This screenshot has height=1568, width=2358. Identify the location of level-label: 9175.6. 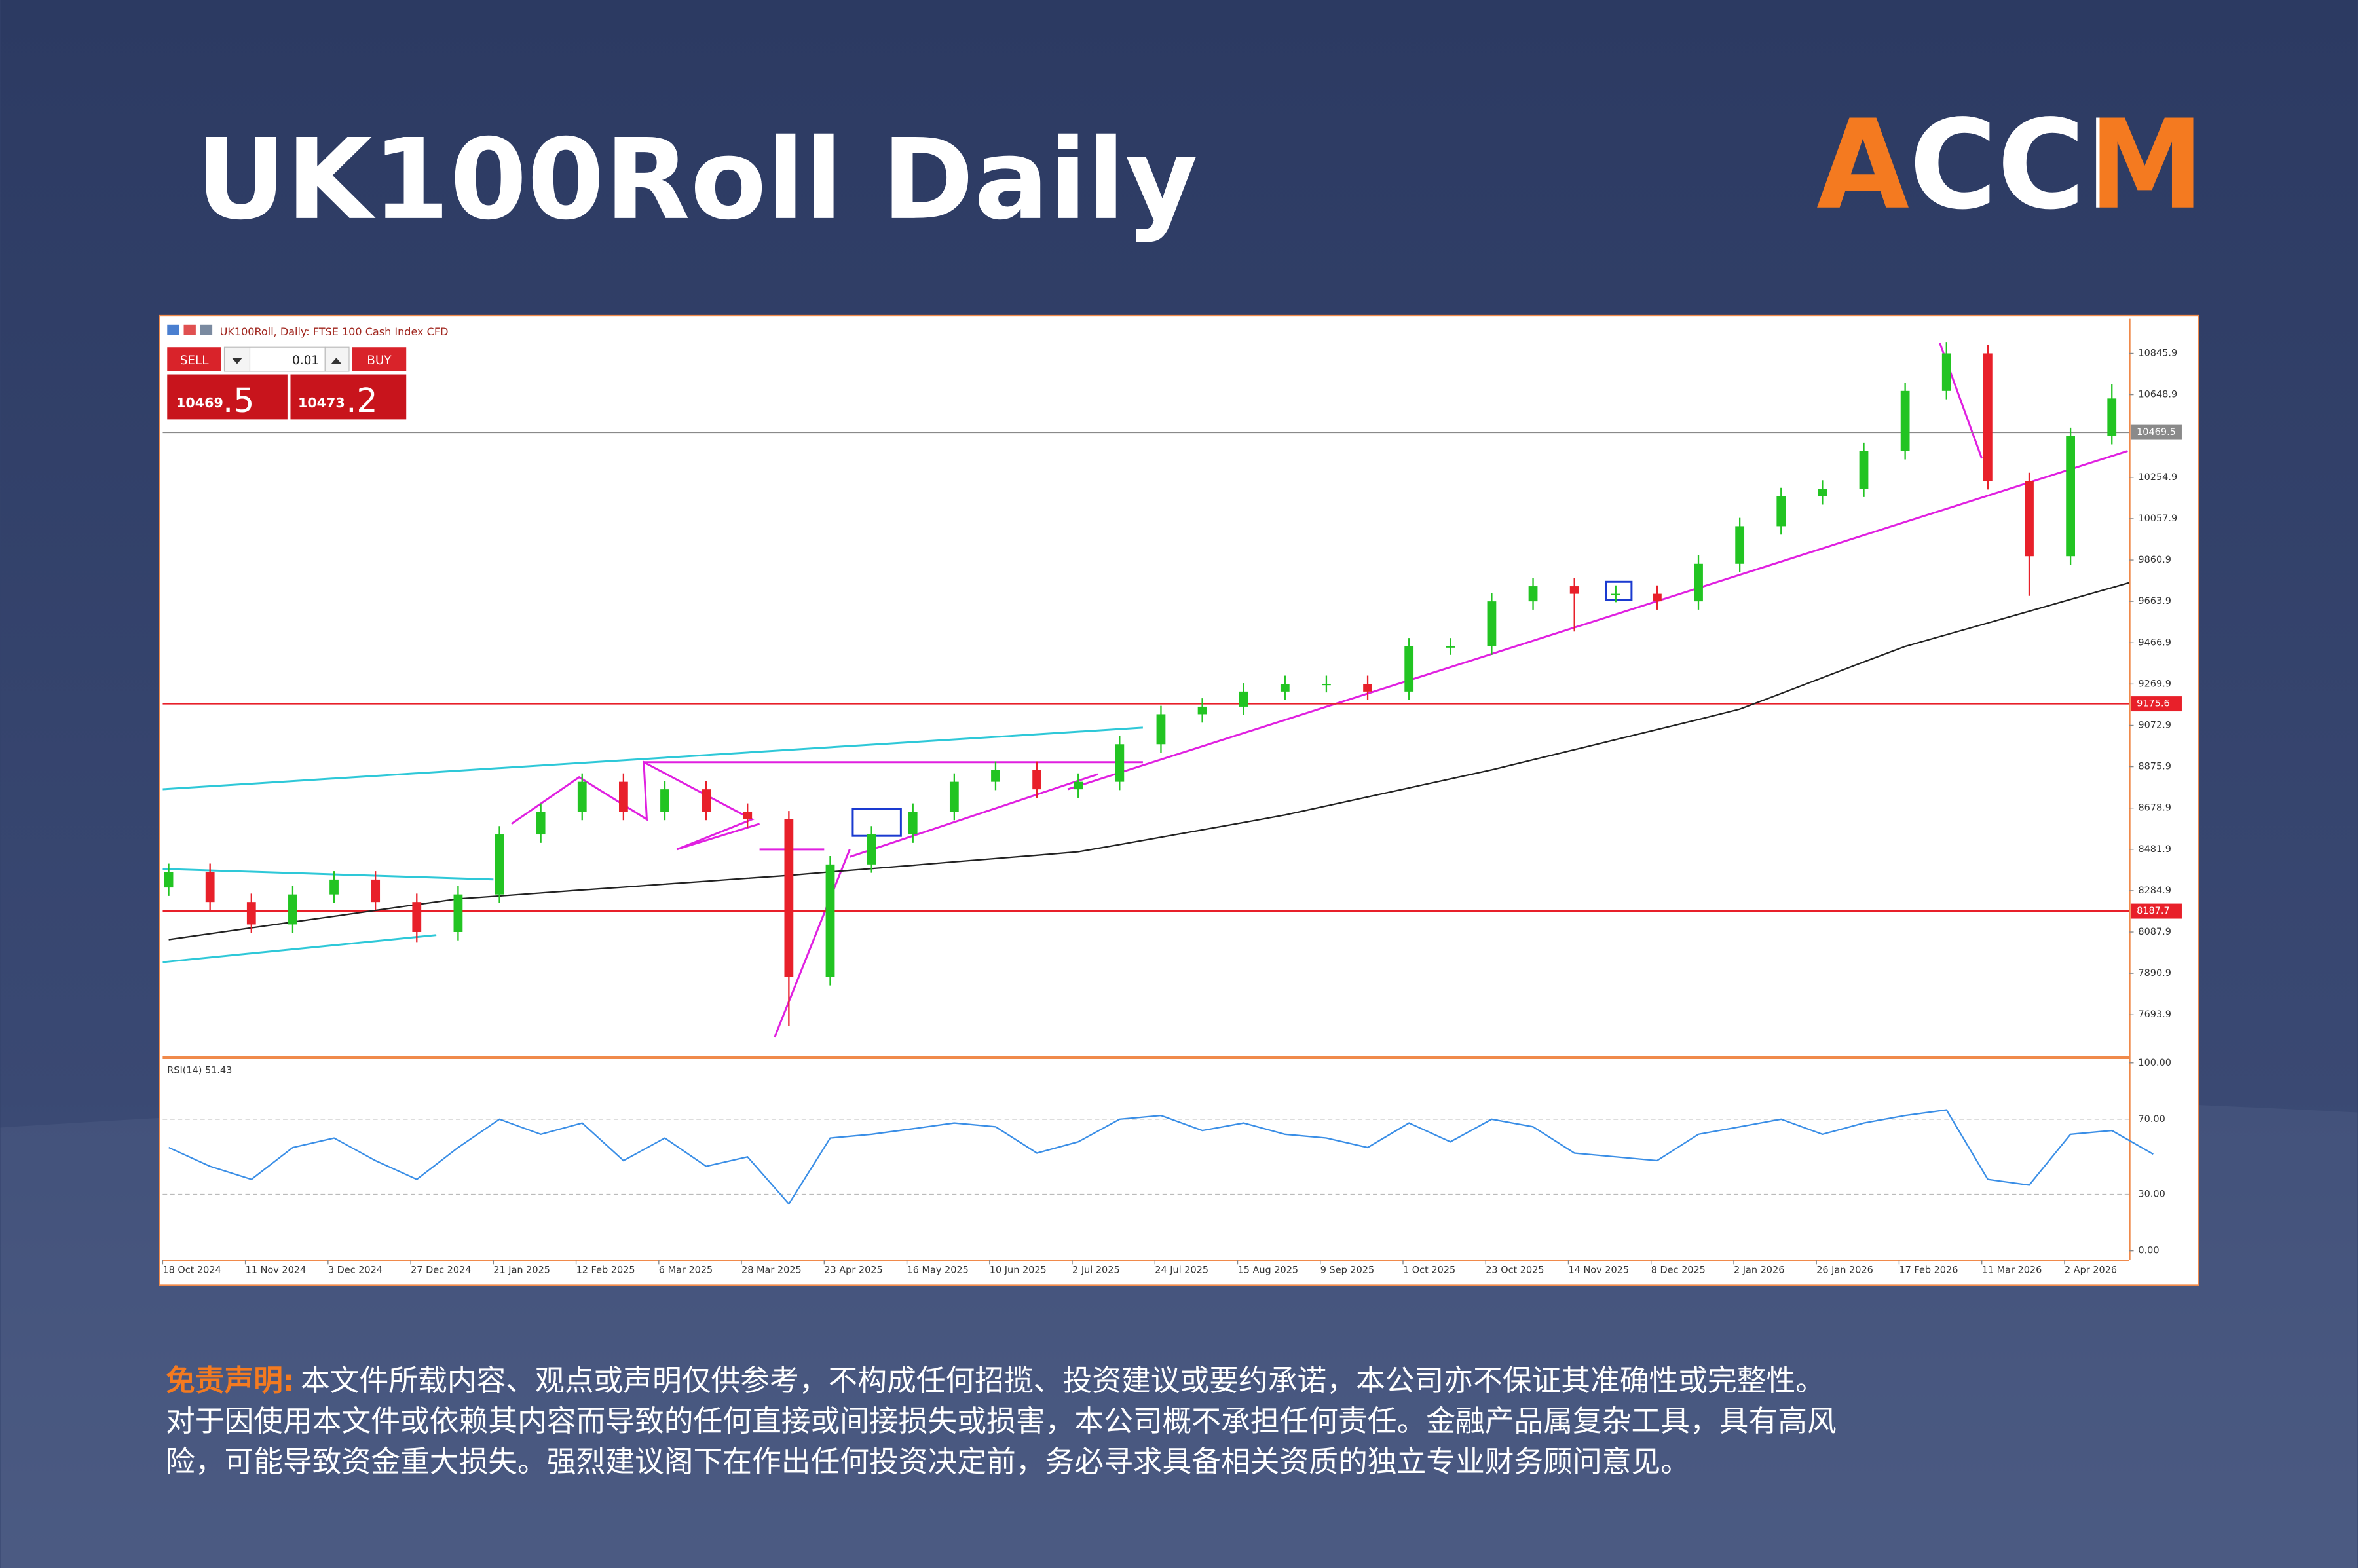
(2154, 704).